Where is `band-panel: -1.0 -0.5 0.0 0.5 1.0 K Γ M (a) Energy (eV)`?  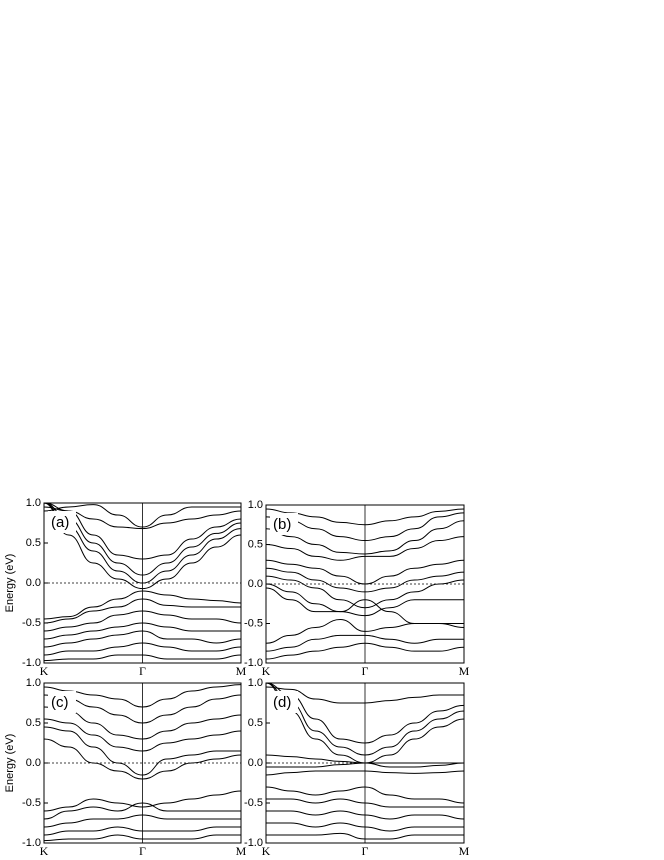
band-panel: -1.0 -0.5 0.0 0.5 1.0 K Γ M (a) Energy (eV) is located at coordinates (125, 587).